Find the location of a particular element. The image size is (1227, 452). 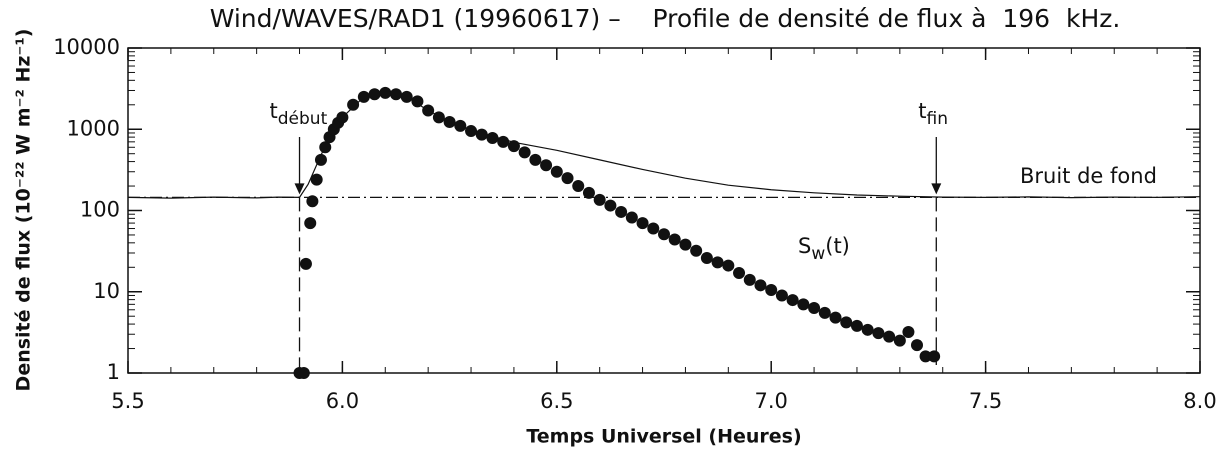

annotation-sub: début is located at coordinates (303, 119).